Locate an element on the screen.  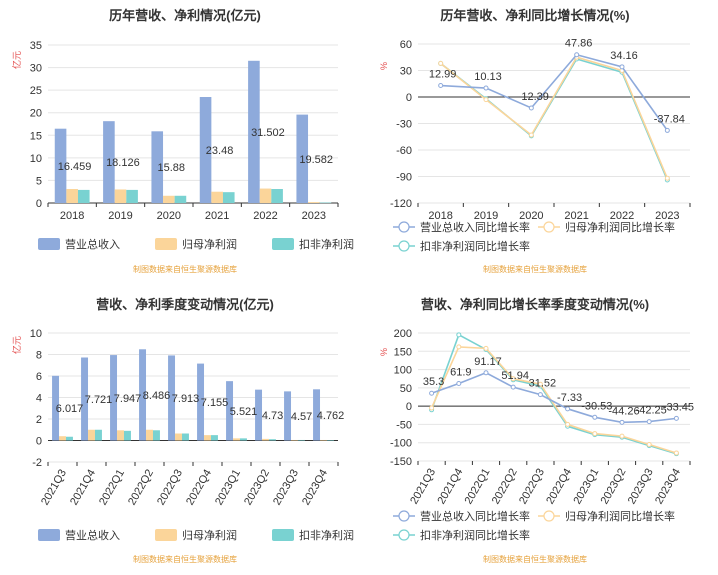
chart-title: 营收、净利同比增长率季度变动情况(%) is located at coordinates (535, 304).